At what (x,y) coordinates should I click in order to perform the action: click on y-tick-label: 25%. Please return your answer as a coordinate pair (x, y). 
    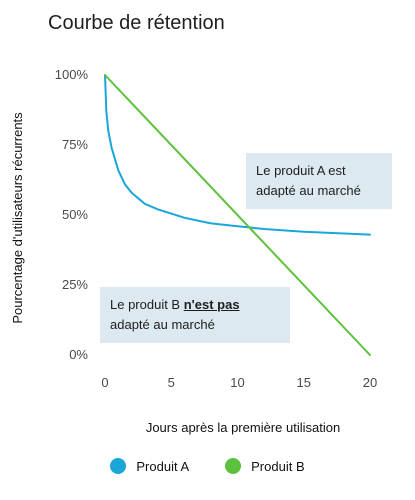
    Looking at the image, I should click on (75, 284).